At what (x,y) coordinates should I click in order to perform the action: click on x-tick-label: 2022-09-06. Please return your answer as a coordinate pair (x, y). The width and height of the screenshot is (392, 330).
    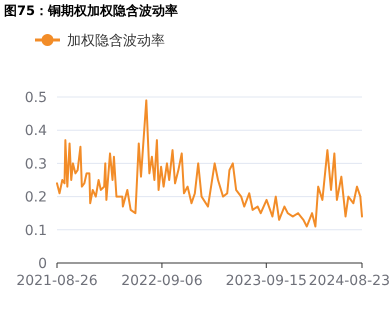
    Looking at the image, I should click on (162, 281).